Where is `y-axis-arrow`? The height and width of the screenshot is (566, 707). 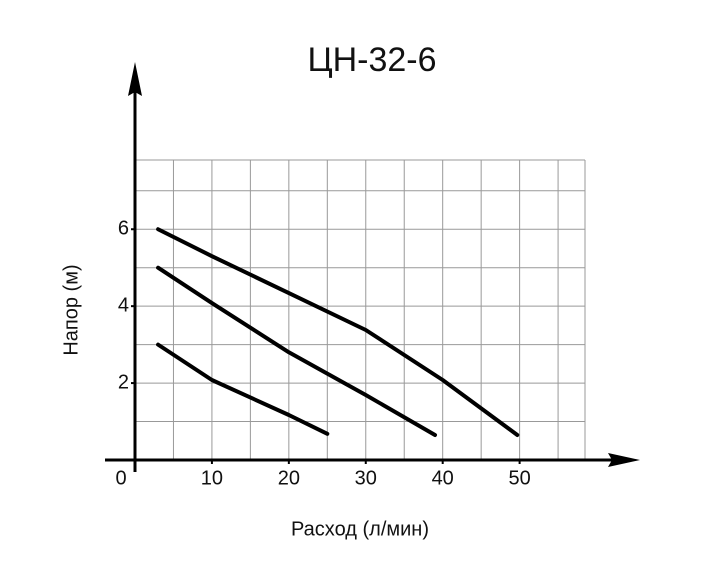 y-axis-arrow is located at coordinates (135, 79).